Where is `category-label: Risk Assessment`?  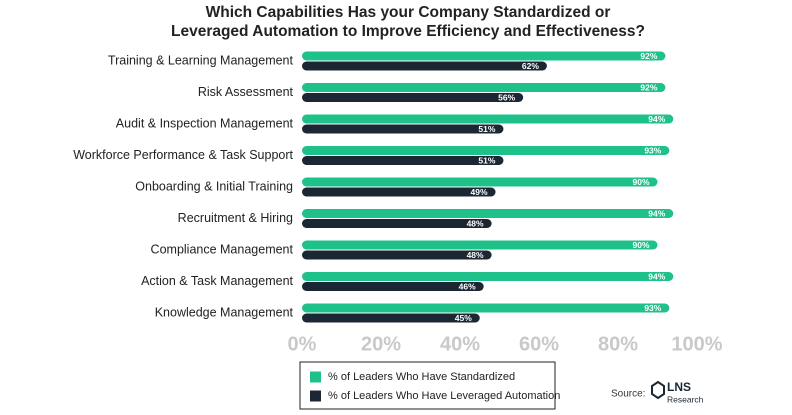
category-label: Risk Assessment is located at coordinates (246, 92).